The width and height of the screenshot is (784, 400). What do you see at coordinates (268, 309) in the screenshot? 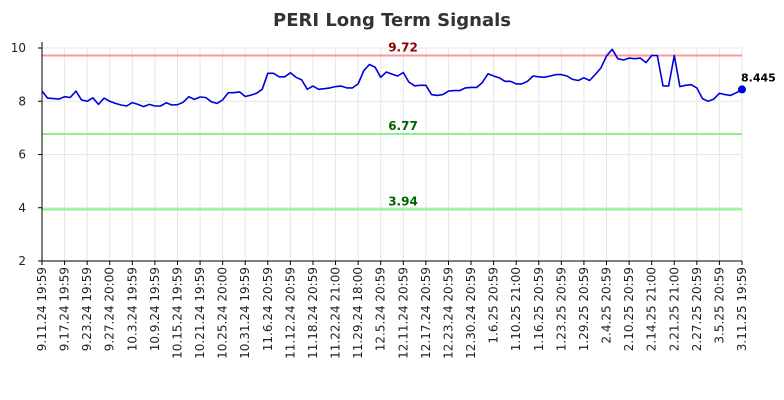
I see `x-tick-label: 11.6.24 20:59` at bounding box center [268, 309].